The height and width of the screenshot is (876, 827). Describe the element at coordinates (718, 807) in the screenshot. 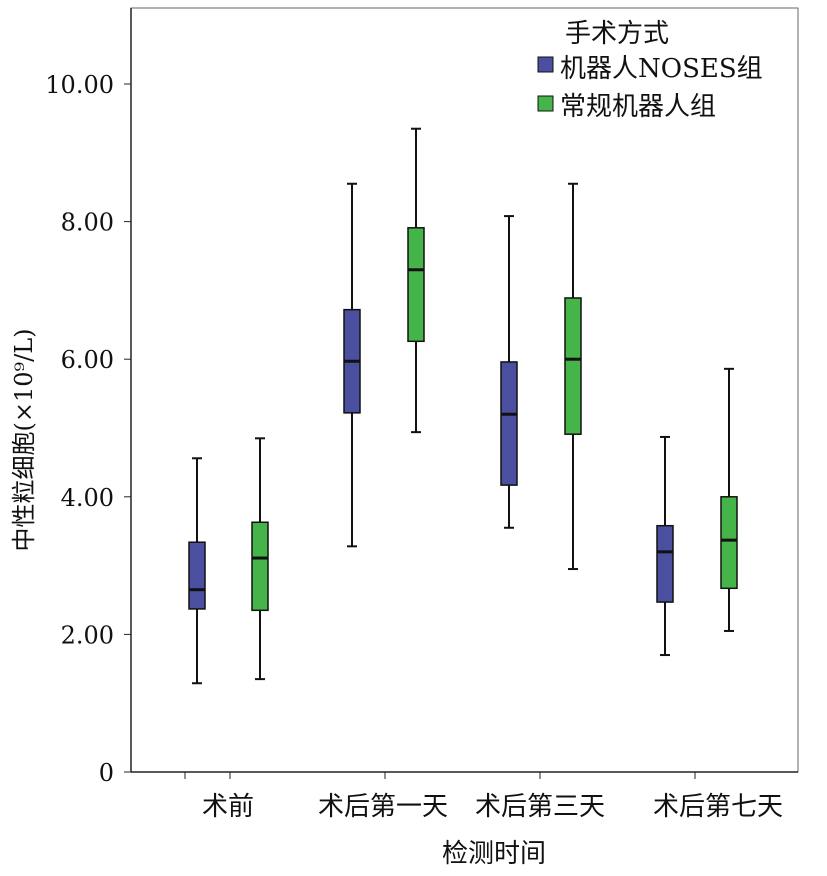

I see `x-tick-label: 术后第七天` at that location.